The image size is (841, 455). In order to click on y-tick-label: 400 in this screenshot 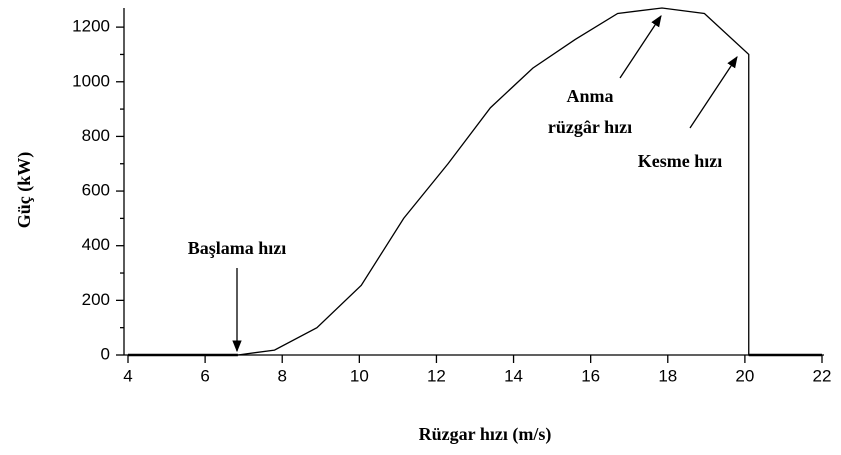, I will do `click(96, 244)`.